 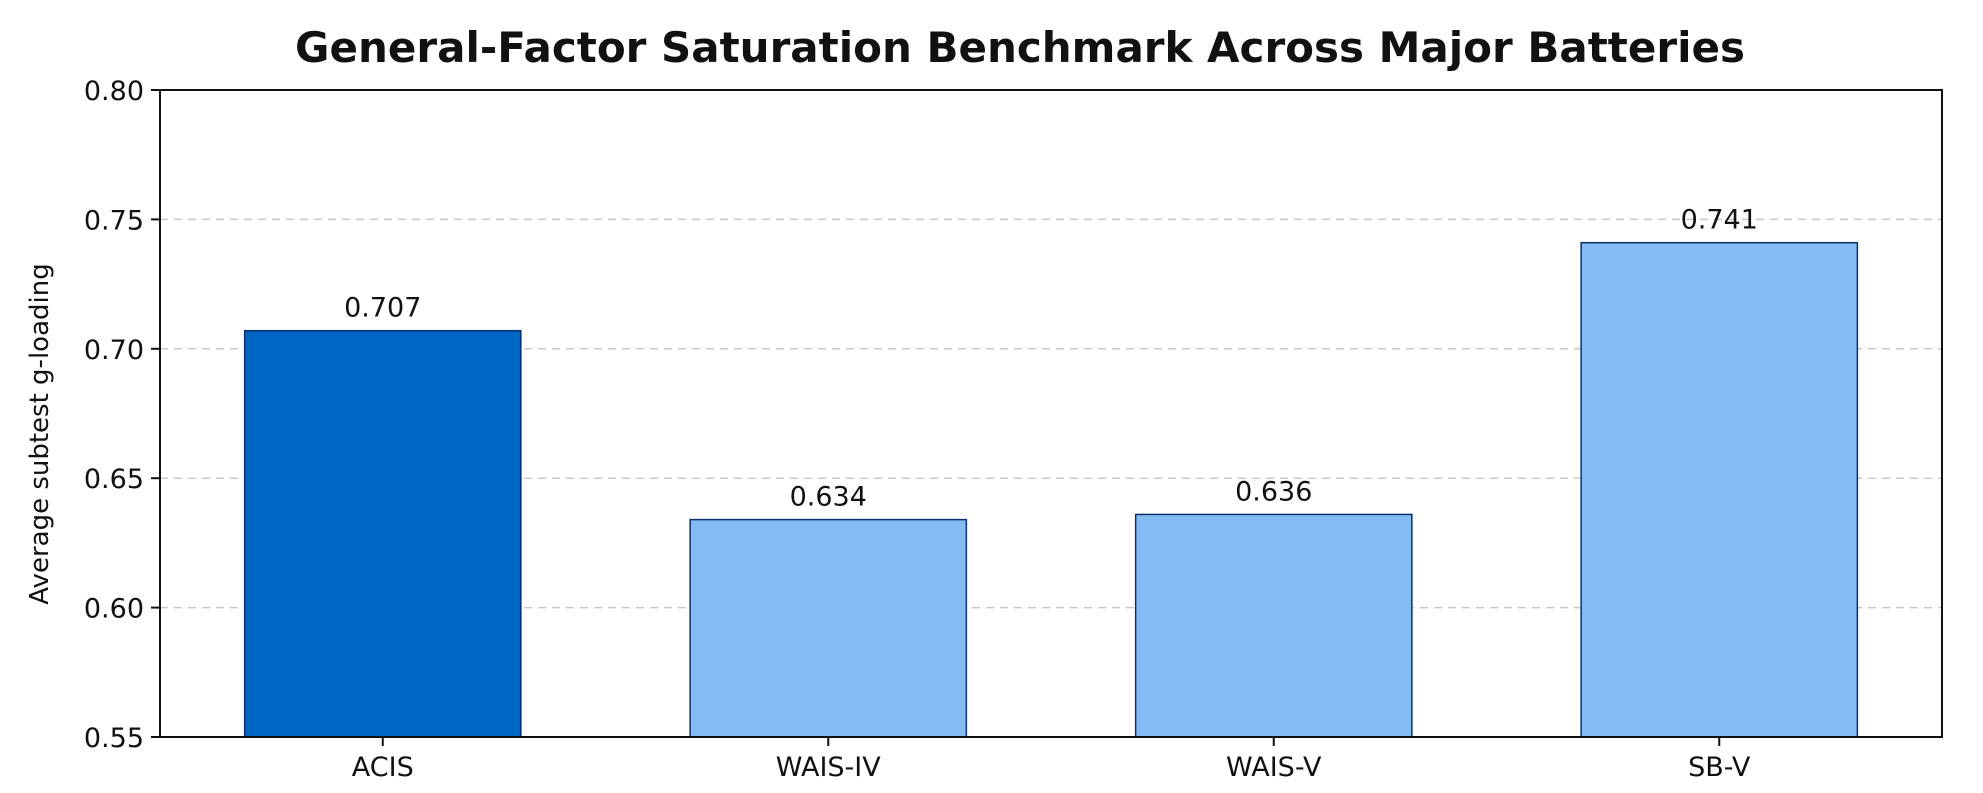 I want to click on y-tick-label: 0.80, so click(x=114, y=91).